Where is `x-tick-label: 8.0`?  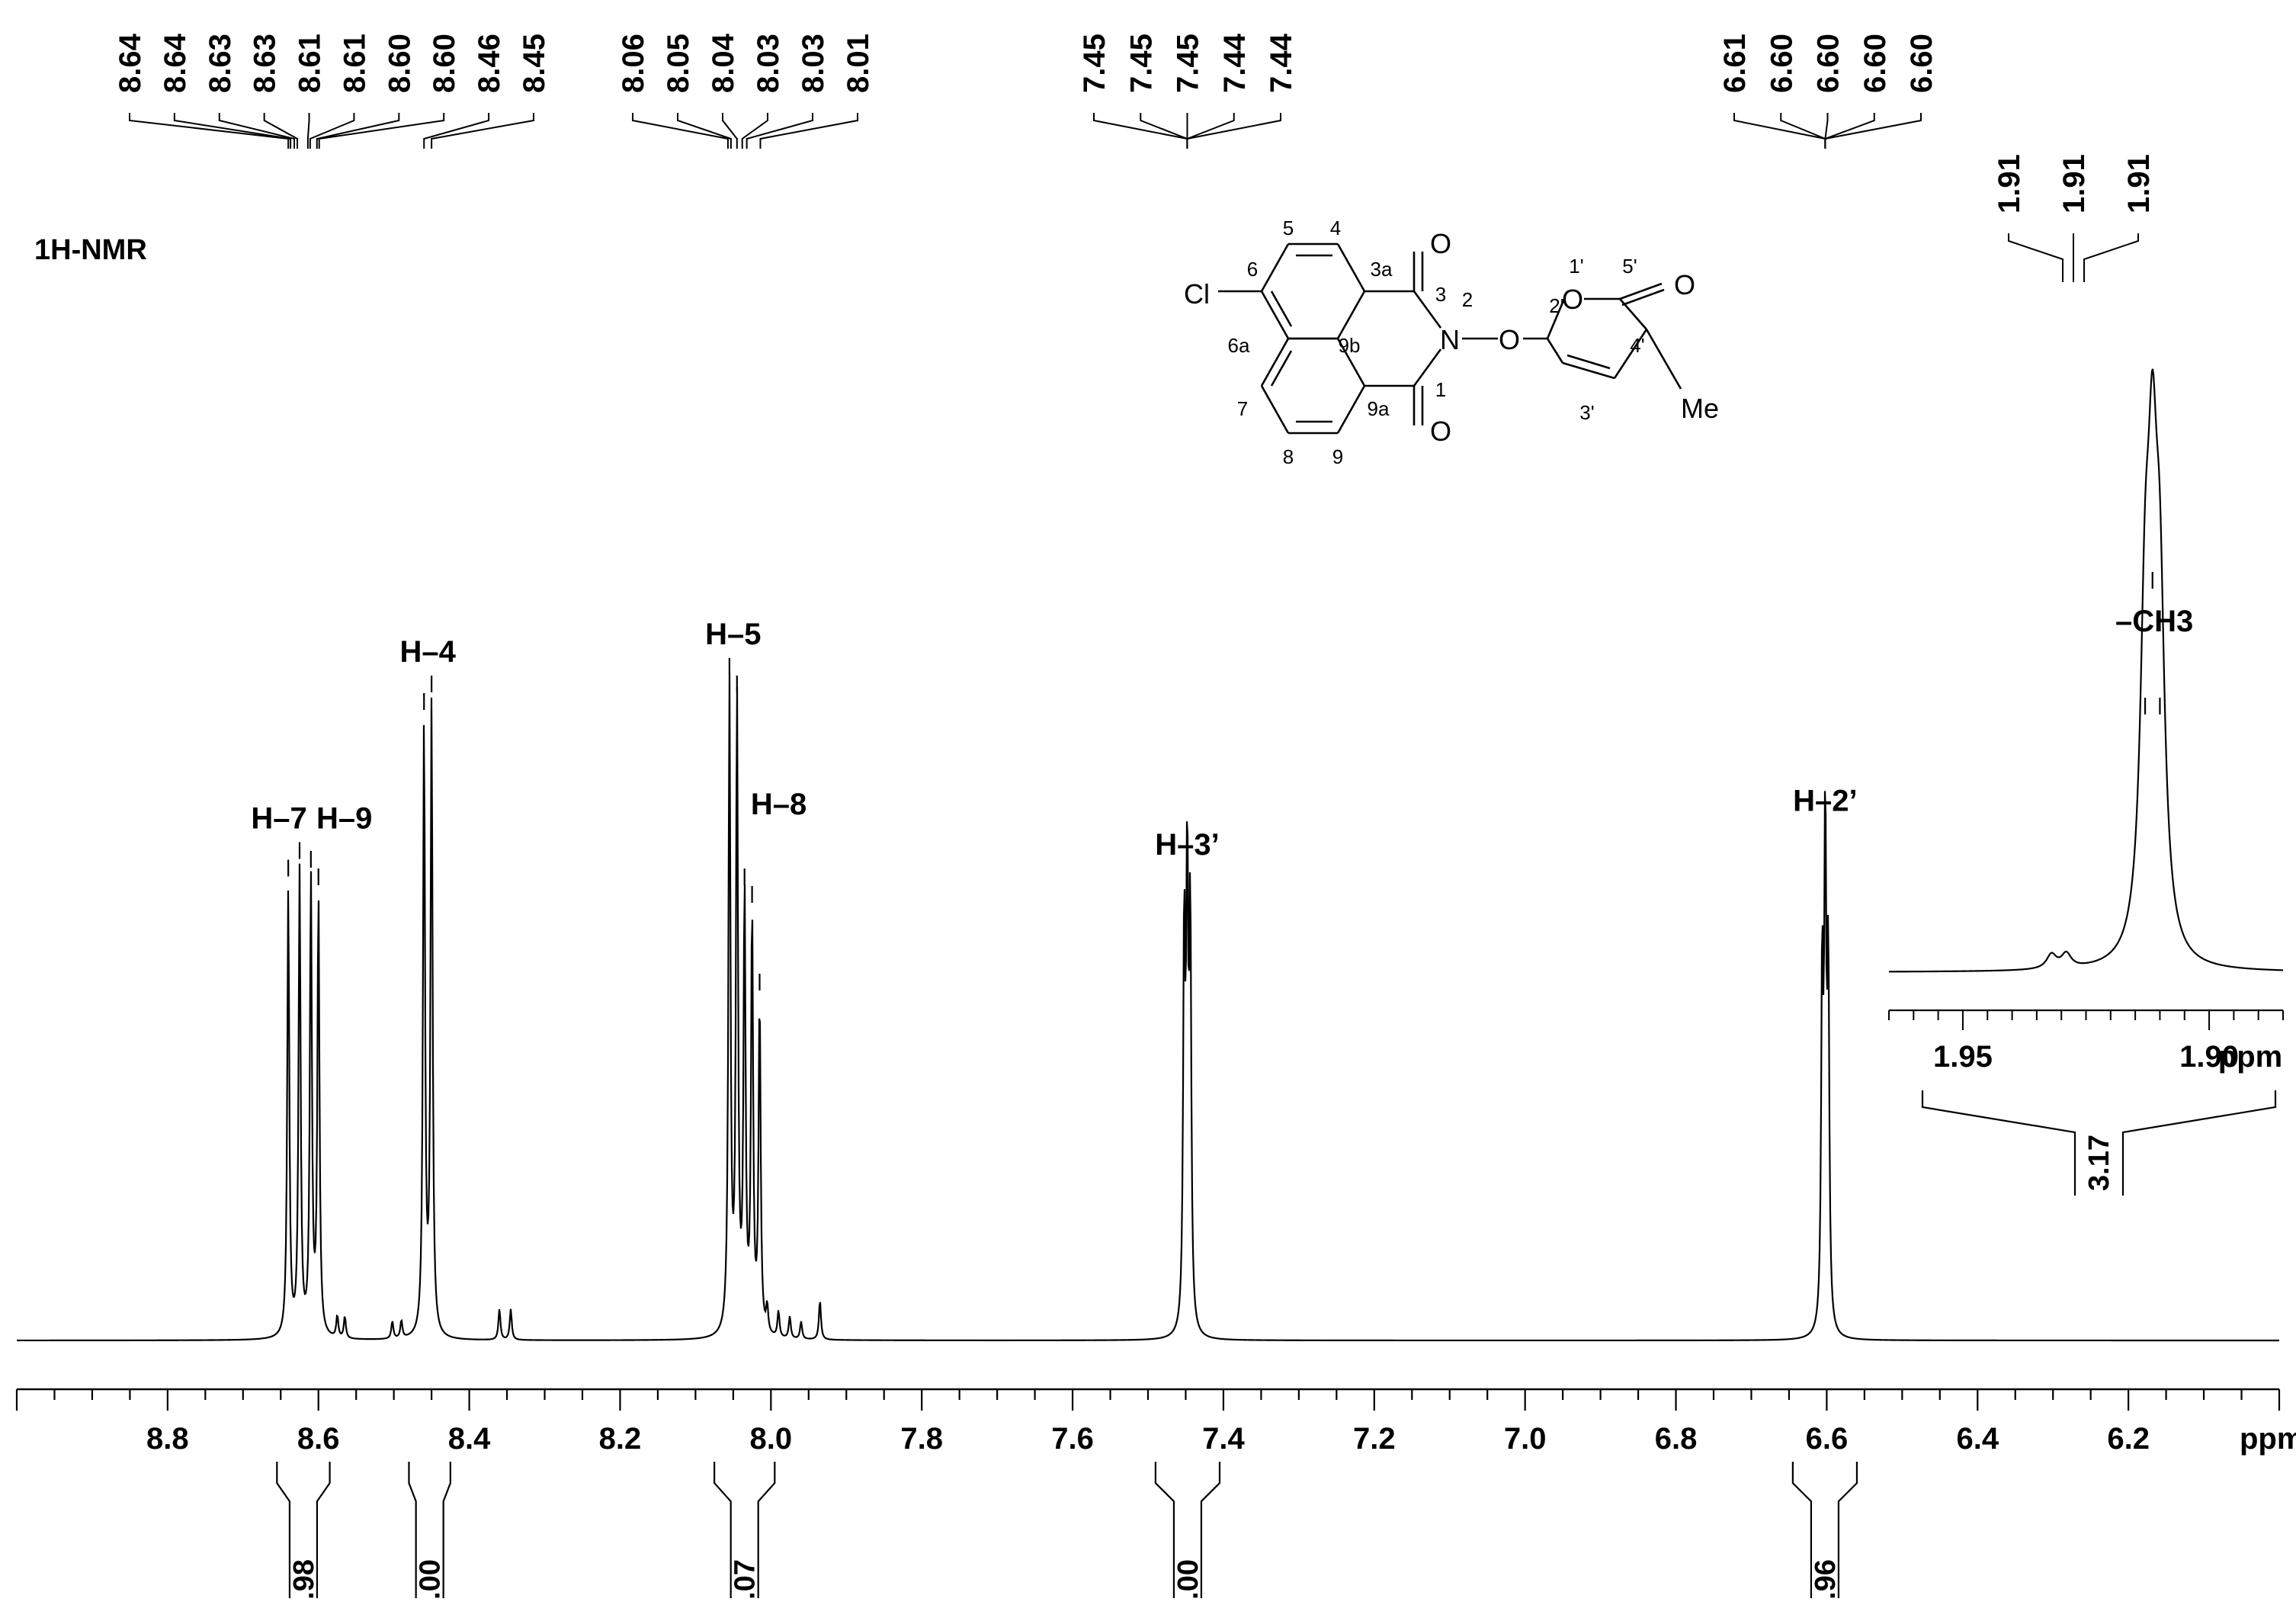 x-tick-label: 8.0 is located at coordinates (771, 1439).